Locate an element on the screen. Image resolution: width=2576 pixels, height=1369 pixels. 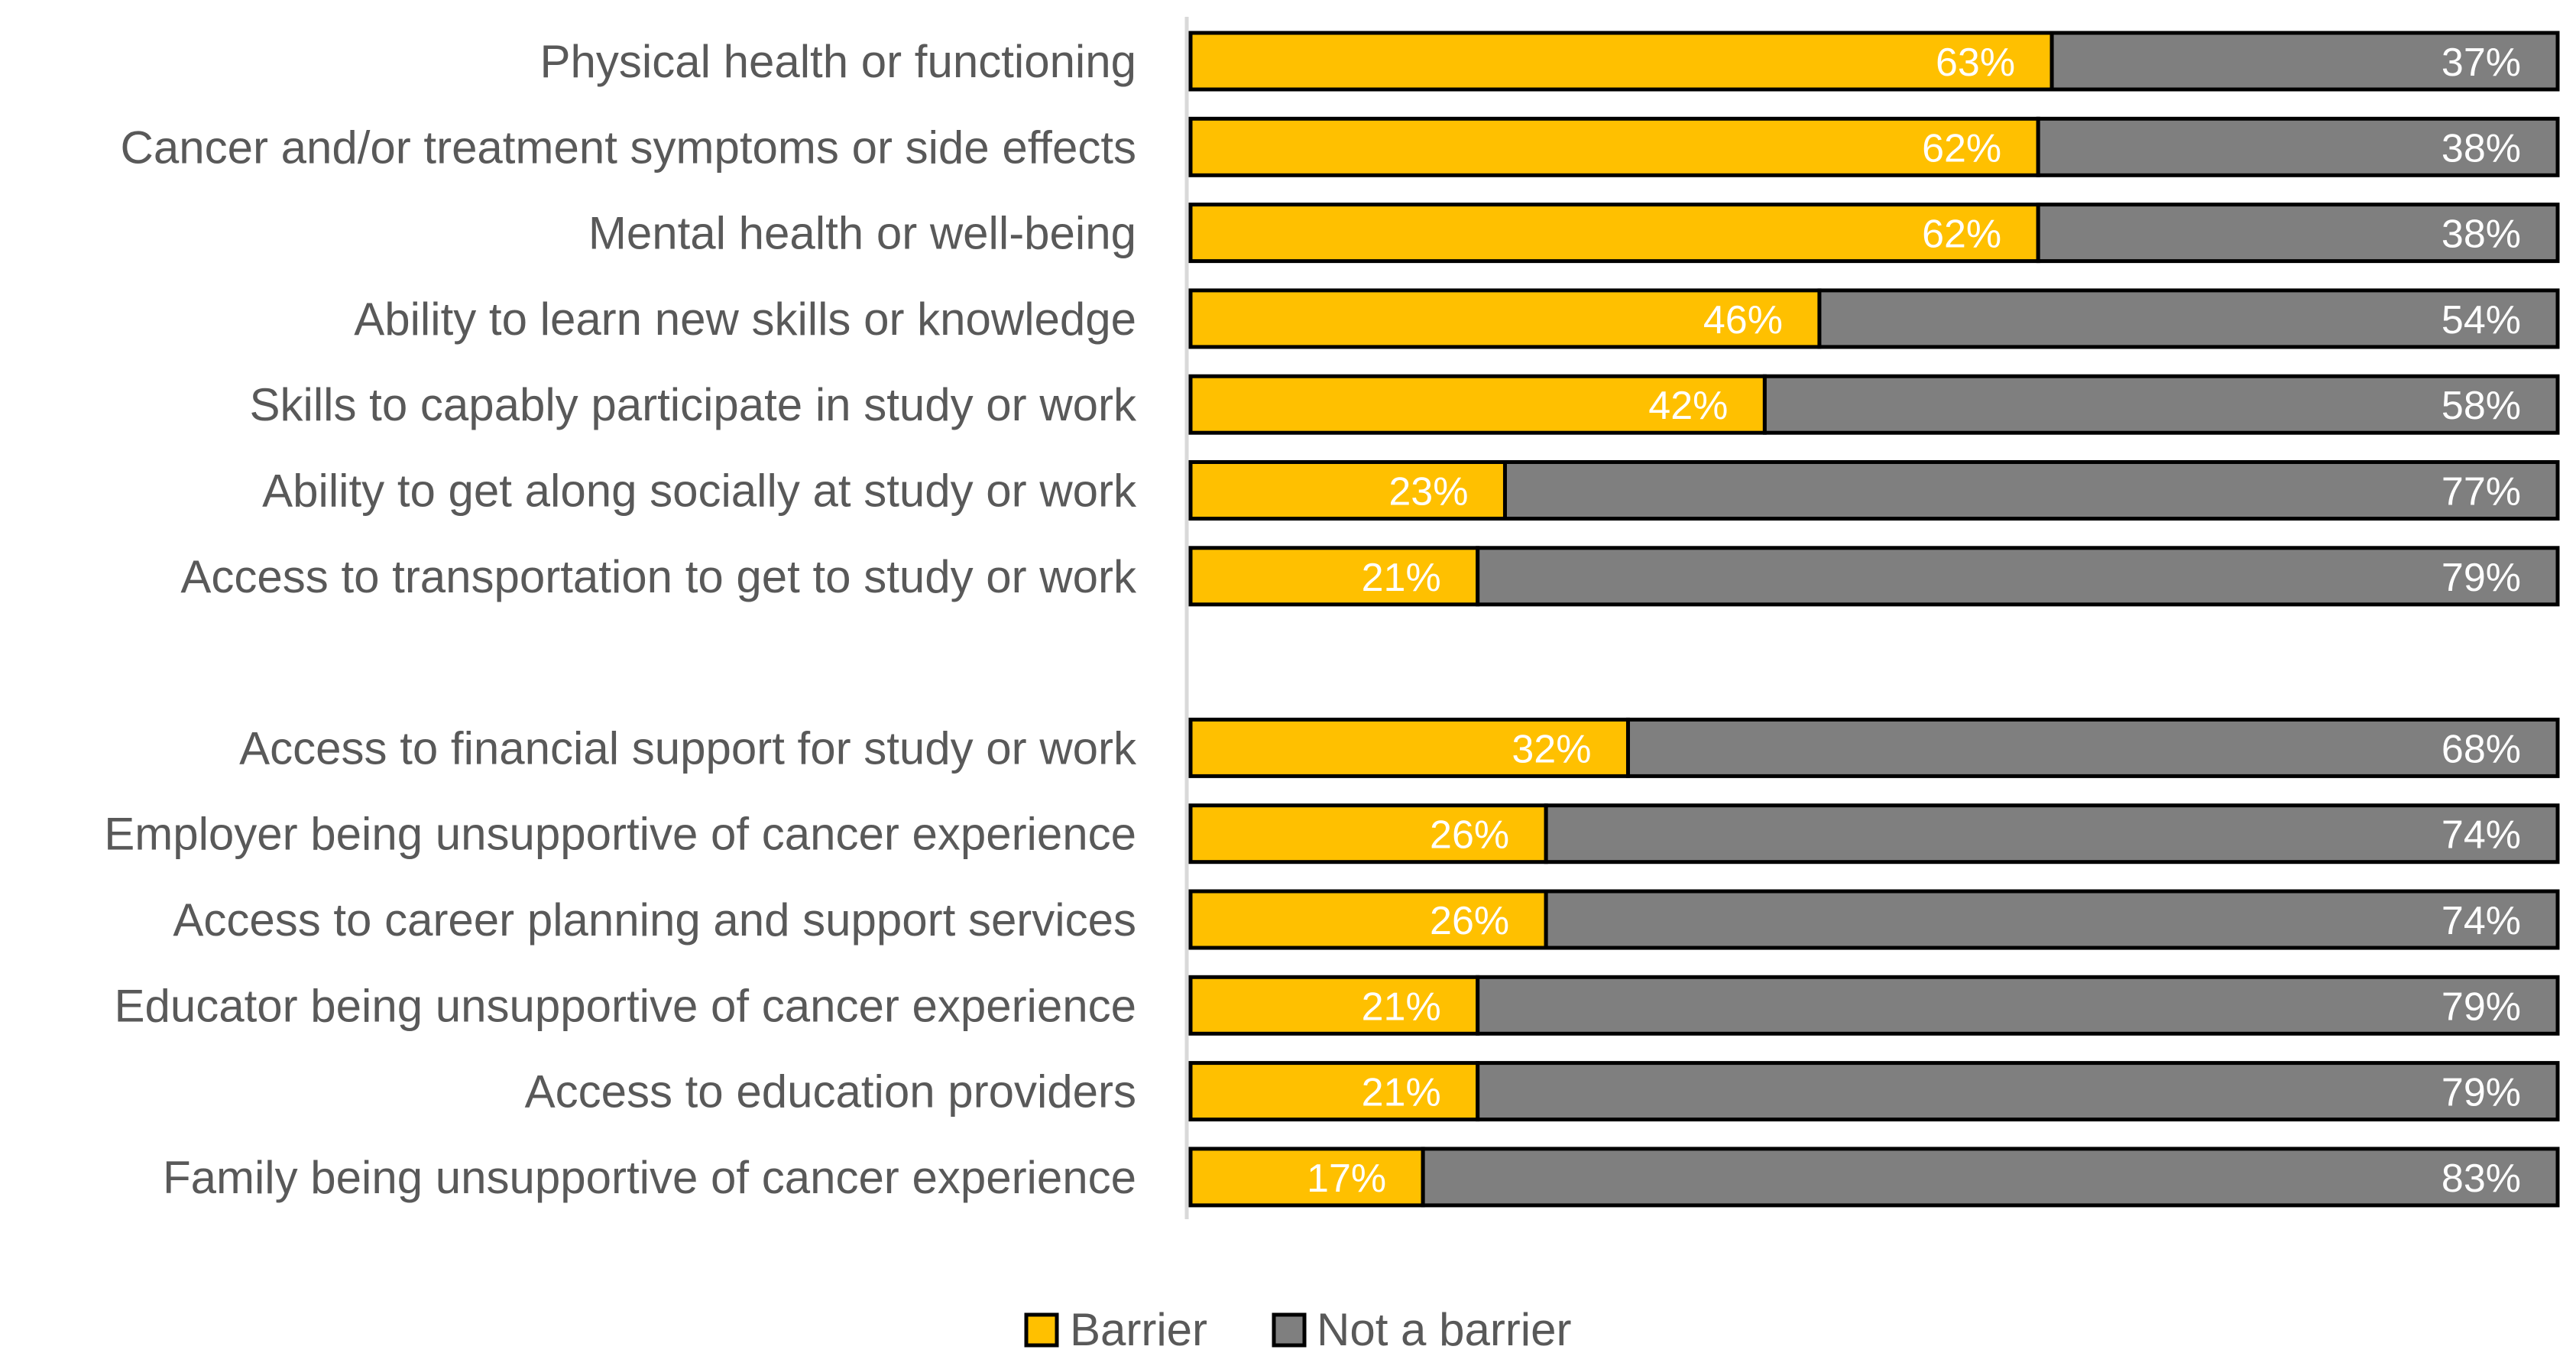
category-label: Access to education providers is located at coordinates (831, 1092).